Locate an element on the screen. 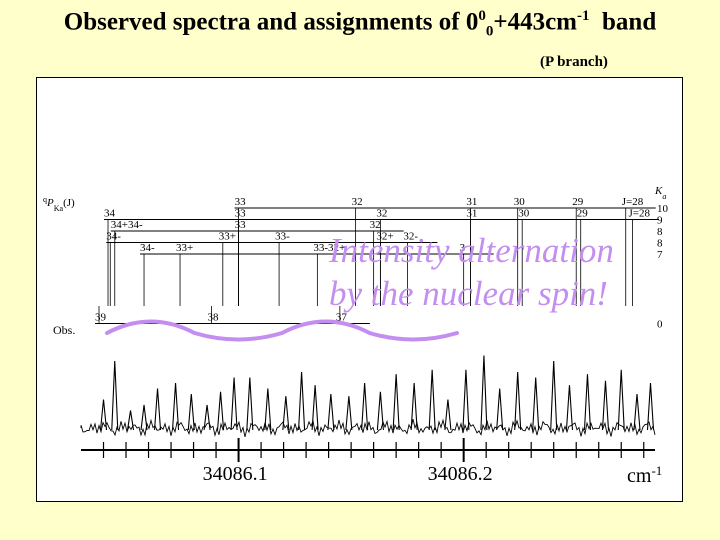  assignment-label-3-4: 32- is located at coordinates (410, 237).